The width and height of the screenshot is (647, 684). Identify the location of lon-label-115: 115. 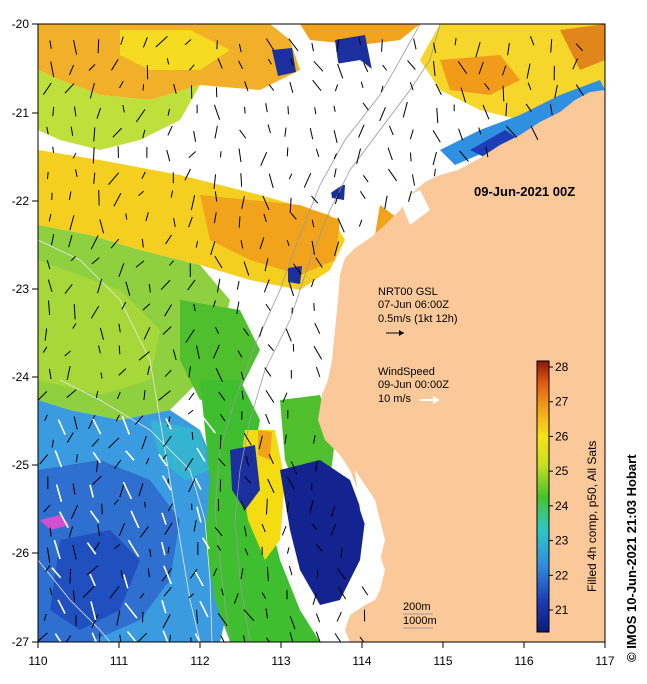
(442, 661).